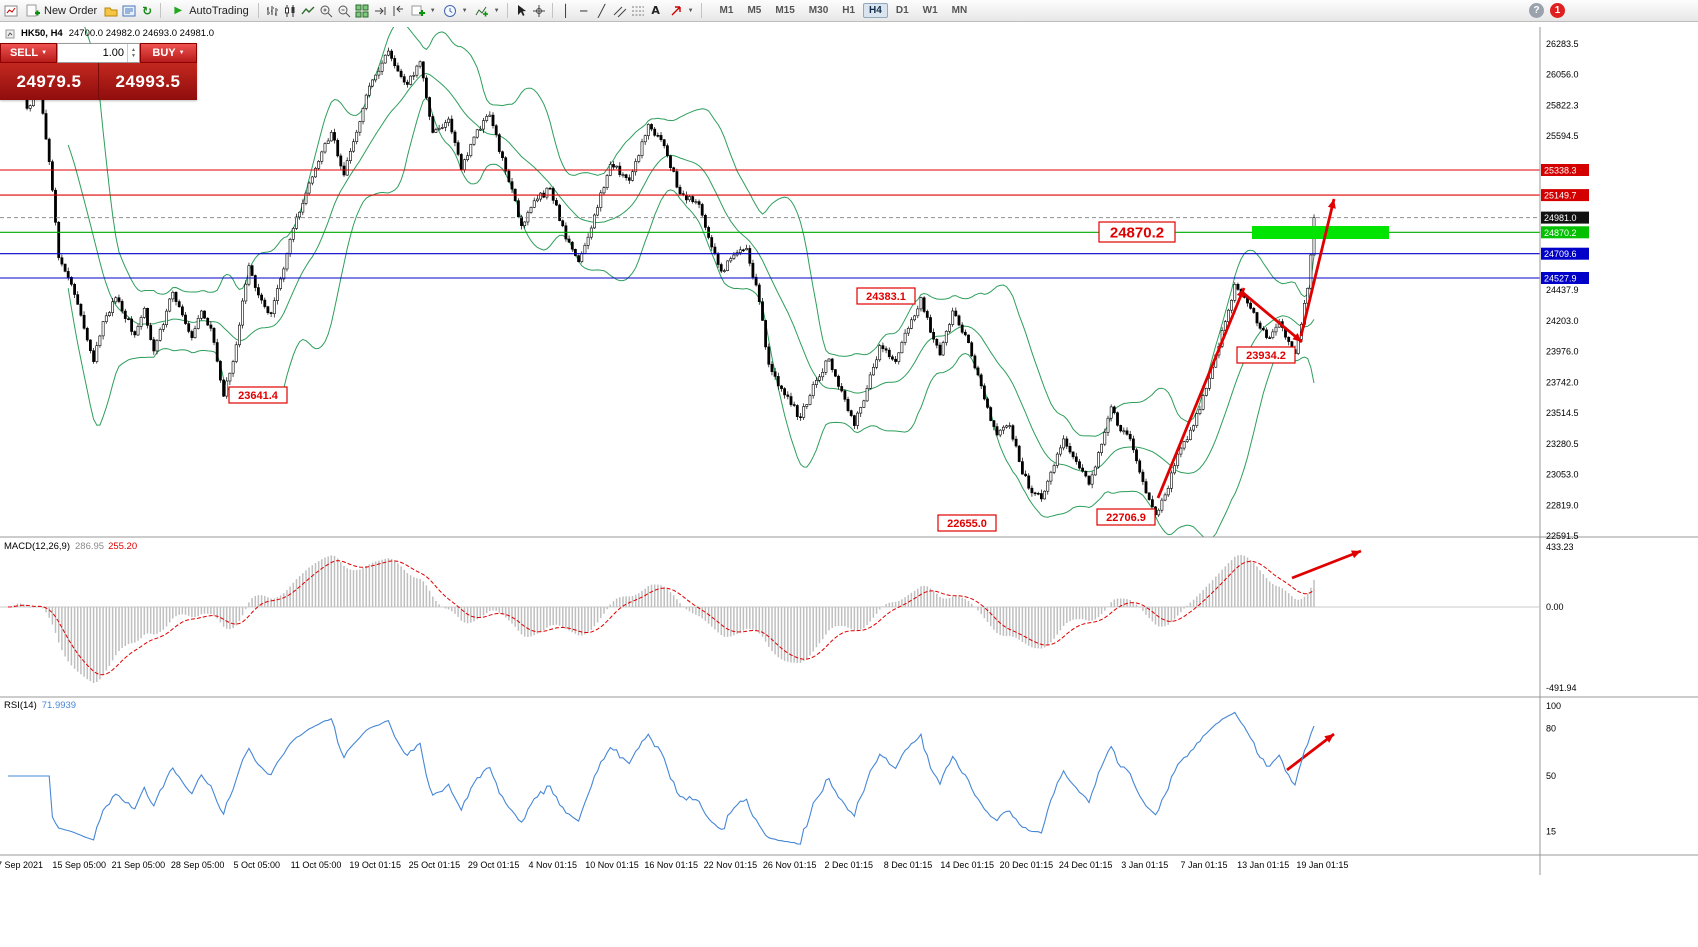  What do you see at coordinates (967, 865) in the screenshot?
I see `time-label: 14 Dec 01:15` at bounding box center [967, 865].